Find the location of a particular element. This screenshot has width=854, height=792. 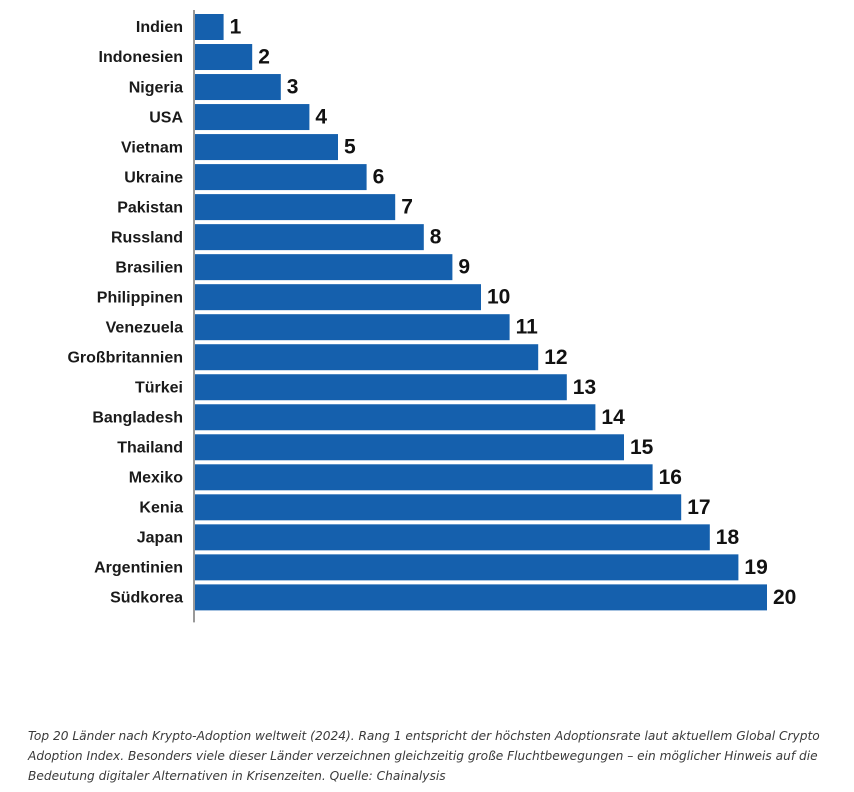

category-label: Bangladesh is located at coordinates (137, 417).